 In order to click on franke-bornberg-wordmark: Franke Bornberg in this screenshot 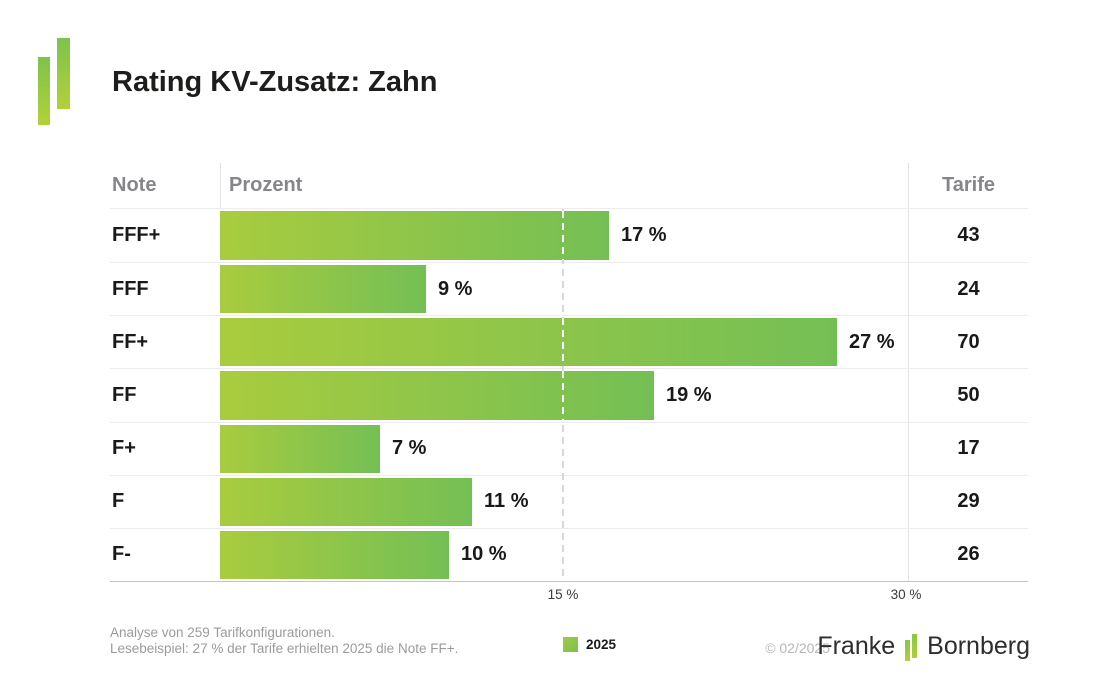, I will do `click(923, 646)`.